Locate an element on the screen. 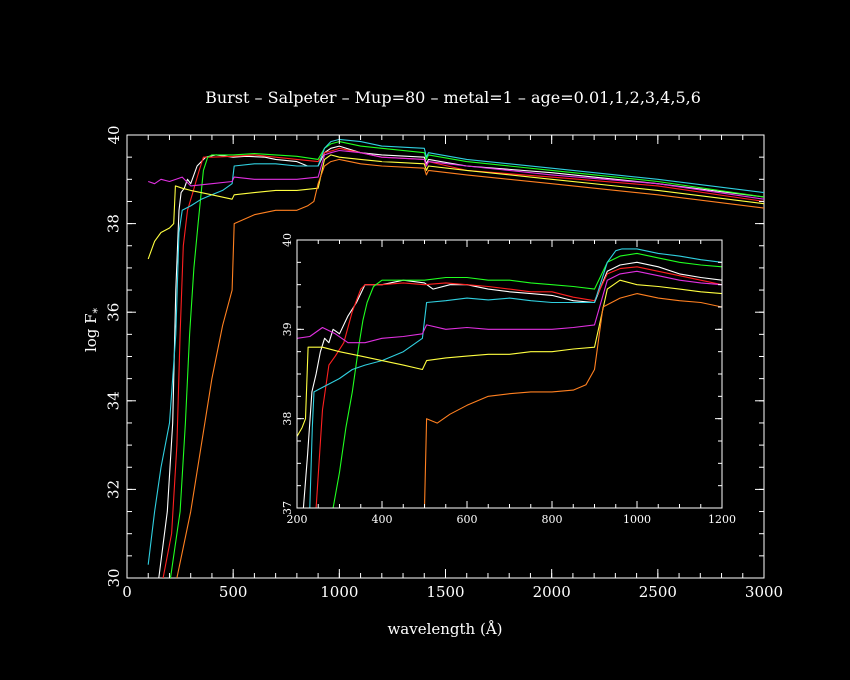  main-y-tick-label: 38 is located at coordinates (114, 223).